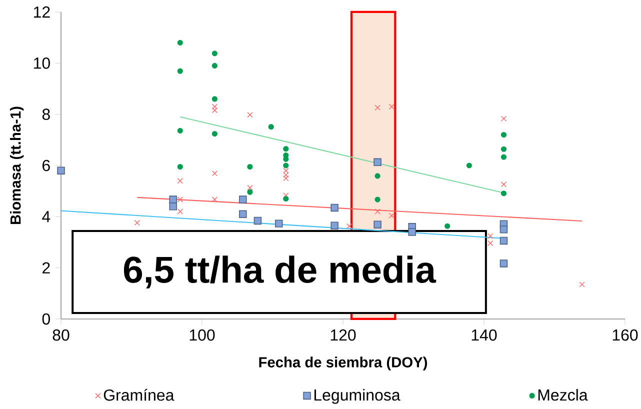  I want to click on y-tick-label: 8, so click(46, 114).